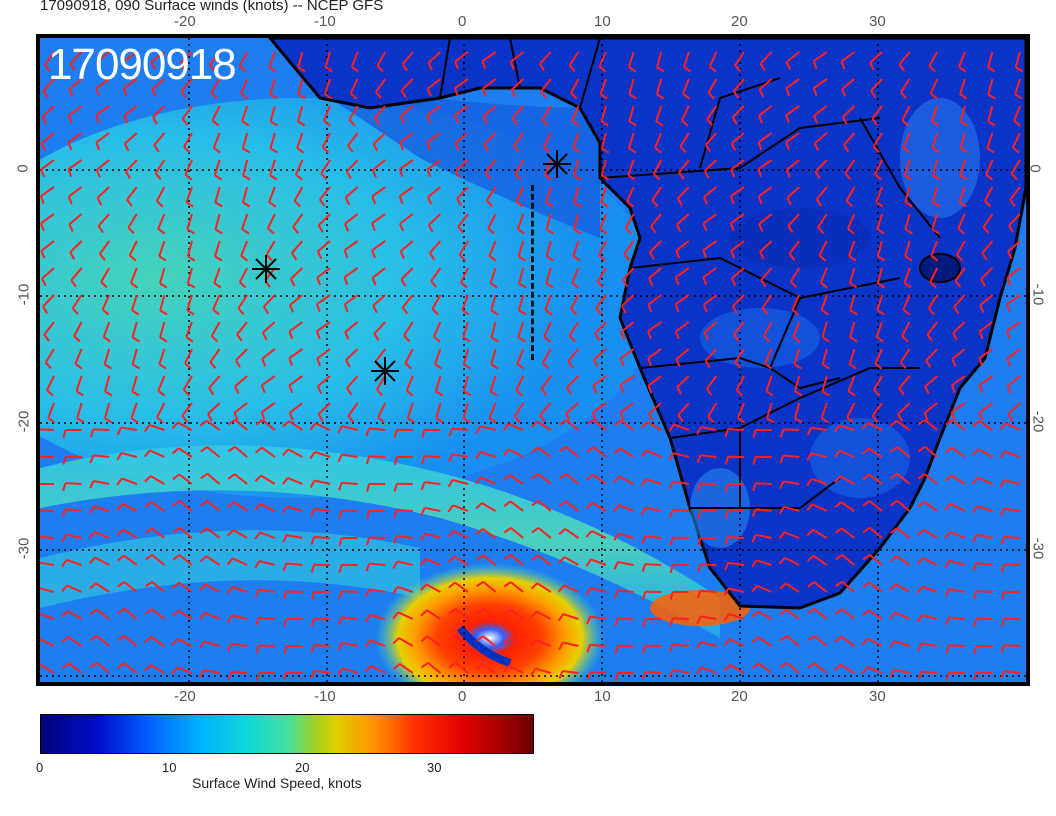 The image size is (1056, 816). I want to click on top-lon-label: 0, so click(462, 21).